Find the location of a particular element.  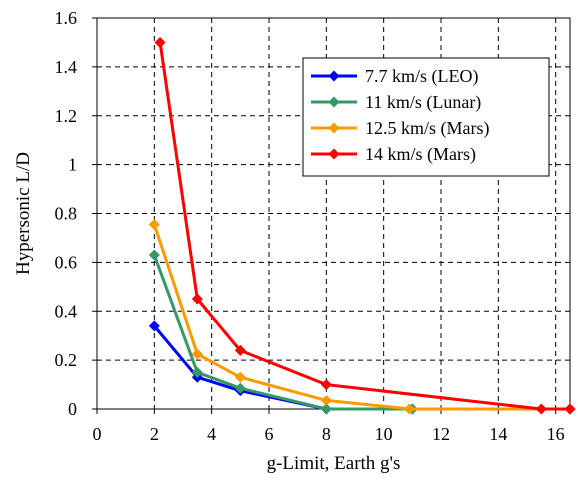

legend-item-12-5-km-s-mars: 12.5 km/s (Mars) is located at coordinates (400, 128).